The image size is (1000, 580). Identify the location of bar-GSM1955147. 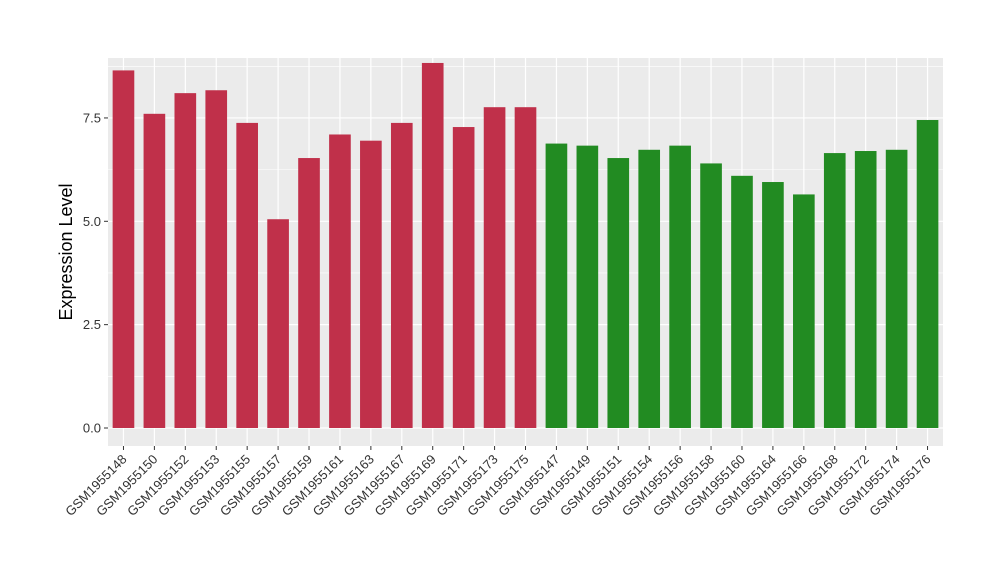
(556, 285).